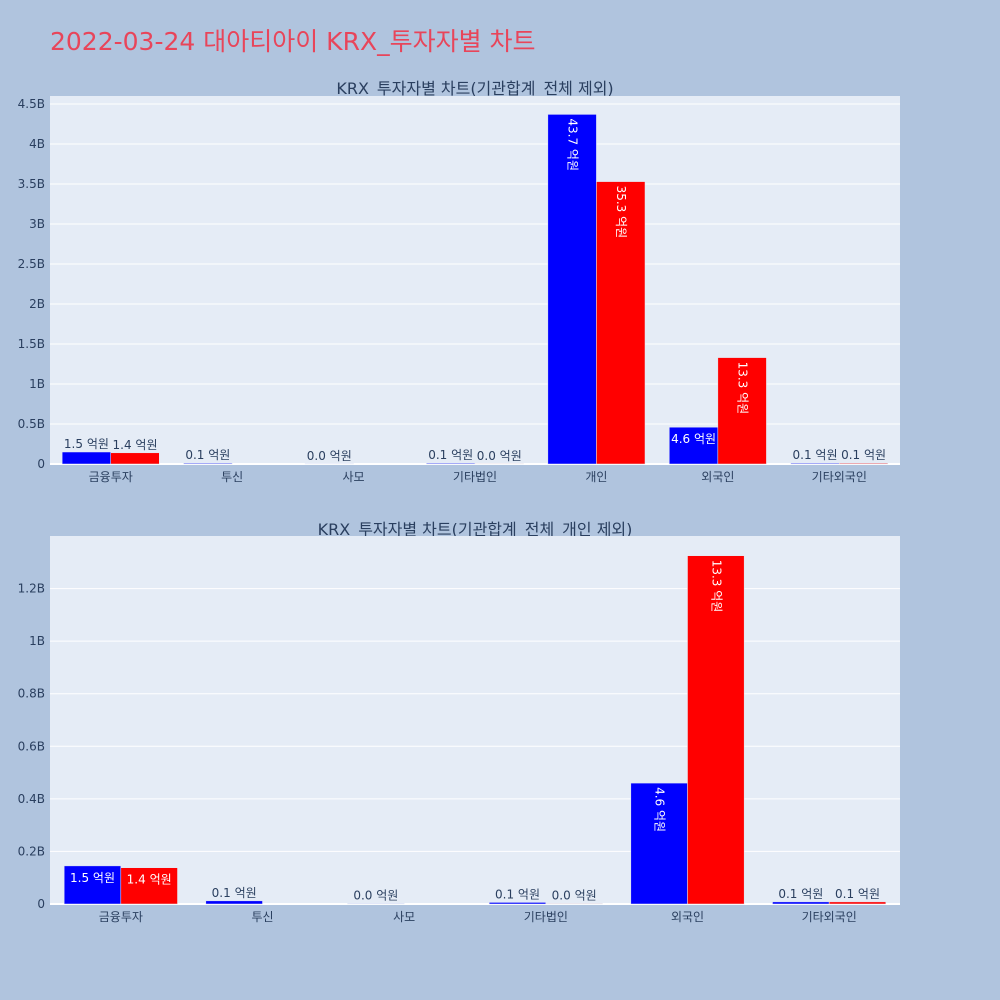 The width and height of the screenshot is (1000, 1000). What do you see at coordinates (474, 89) in the screenshot?
I see `chart-title: KRX_투자자별 차트(기관합계_전체 제외)` at bounding box center [474, 89].